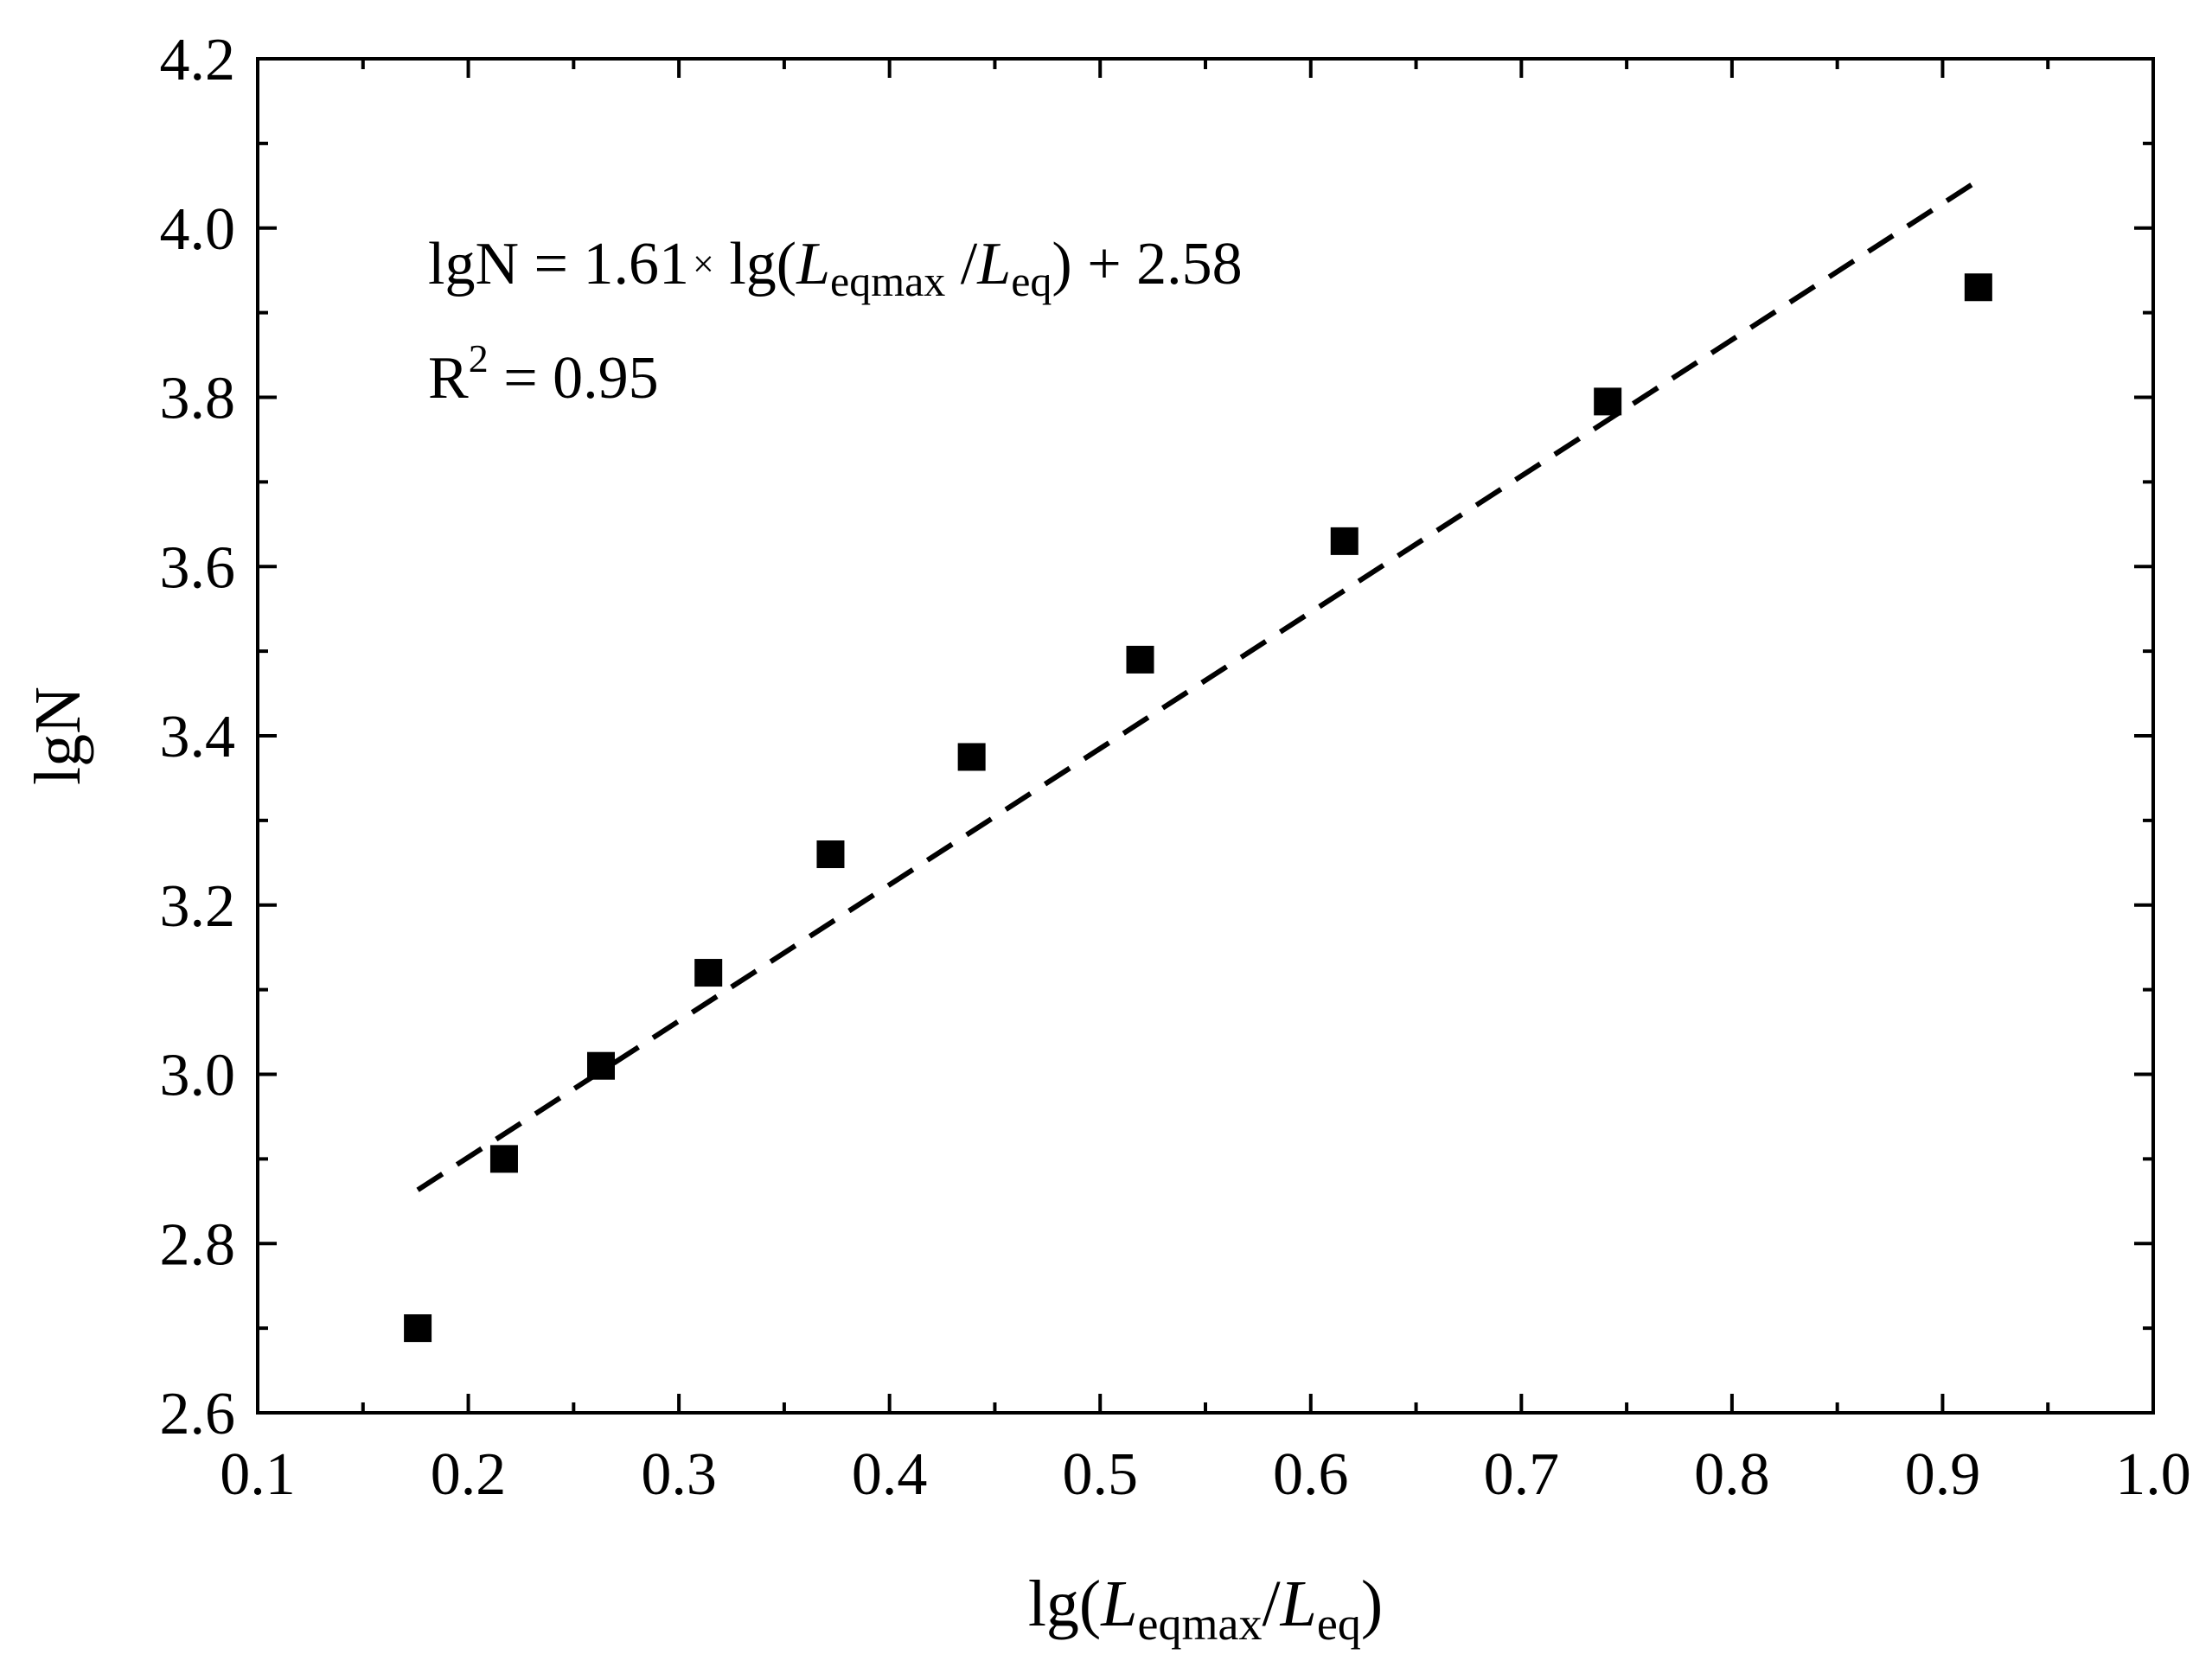 This screenshot has height=1667, width=2212. Describe the element at coordinates (198, 230) in the screenshot. I see `y-tick-label: 4.0` at that location.